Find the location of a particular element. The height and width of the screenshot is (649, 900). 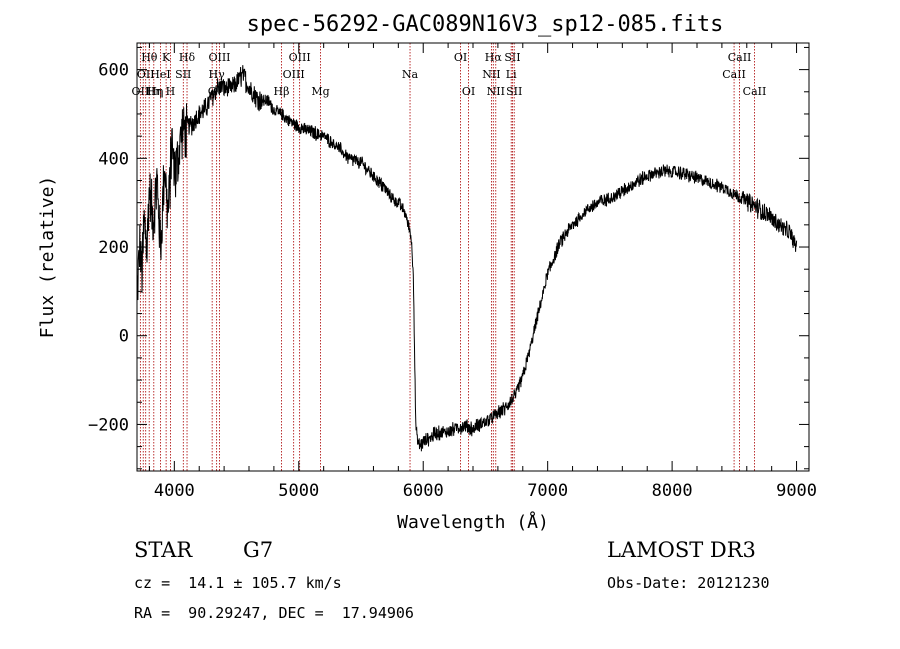

y-tick-label: −200 is located at coordinates (108, 425).